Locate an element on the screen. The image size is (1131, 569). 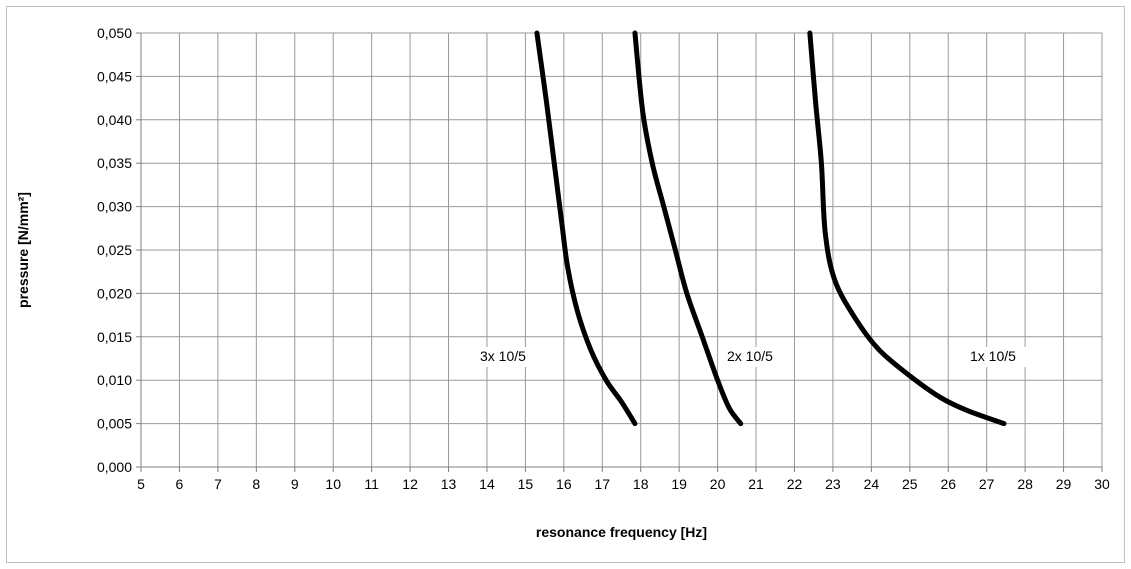
x-tick-label: 13 is located at coordinates (449, 484).